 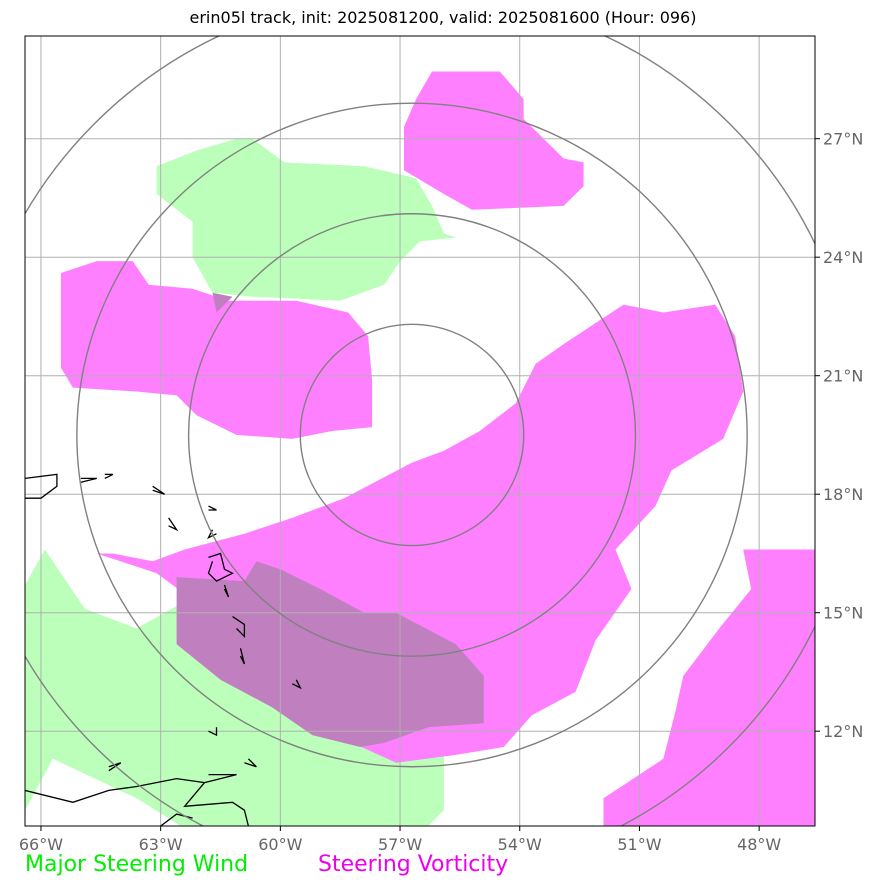 I want to click on lon-tick-label: 66°W, so click(x=41, y=844).